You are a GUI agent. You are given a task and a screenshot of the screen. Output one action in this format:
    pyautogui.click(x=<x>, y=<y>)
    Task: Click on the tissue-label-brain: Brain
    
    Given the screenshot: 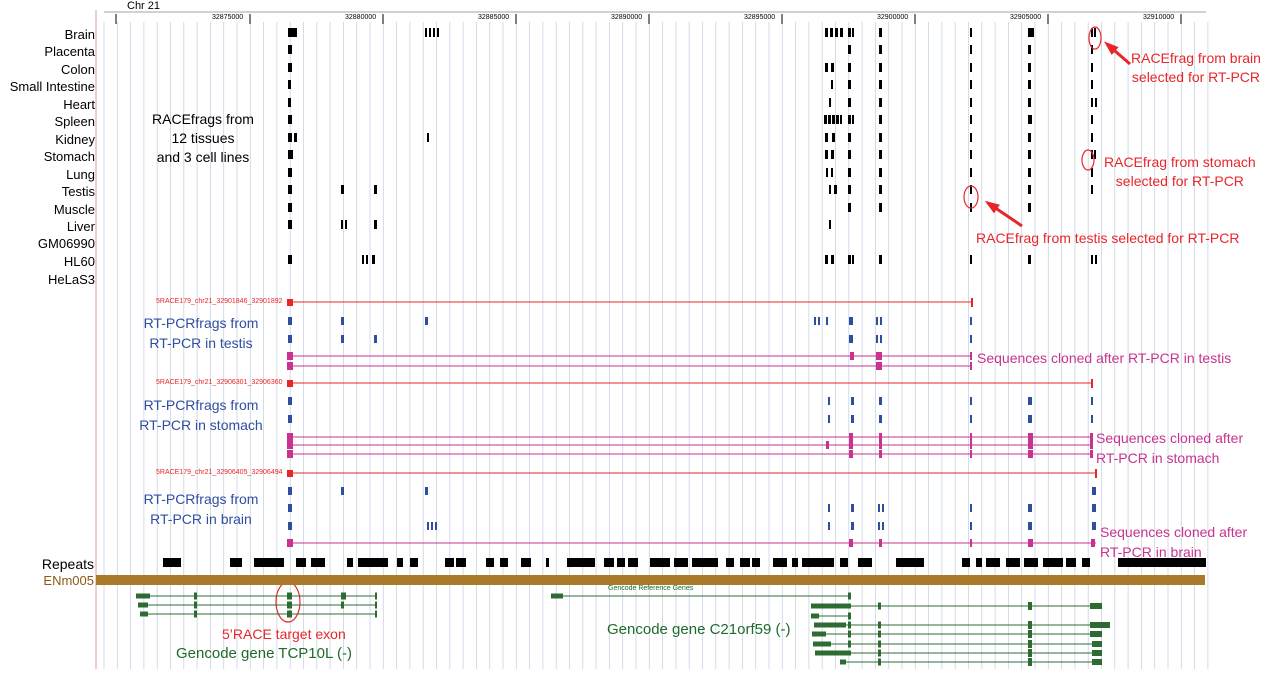 What is the action you would take?
    pyautogui.click(x=79, y=34)
    